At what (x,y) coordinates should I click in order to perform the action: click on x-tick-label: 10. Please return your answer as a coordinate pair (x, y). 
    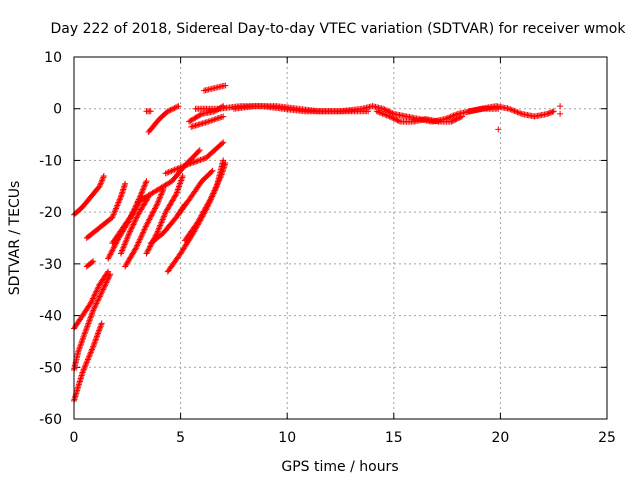
    Looking at the image, I should click on (287, 438).